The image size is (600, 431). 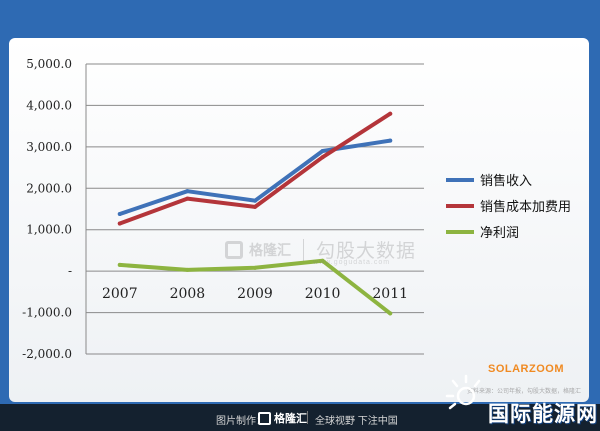 I want to click on footer-logo-text: 格隆汇, so click(x=290, y=419).